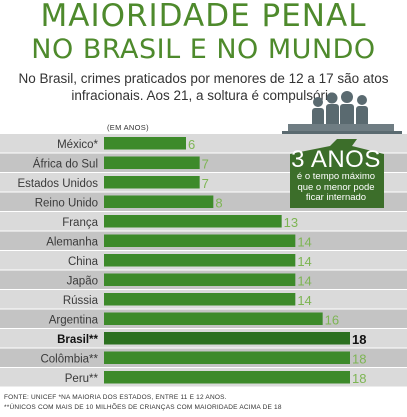  I want to click on callout-text-line-3: ficar internado, so click(336, 197).